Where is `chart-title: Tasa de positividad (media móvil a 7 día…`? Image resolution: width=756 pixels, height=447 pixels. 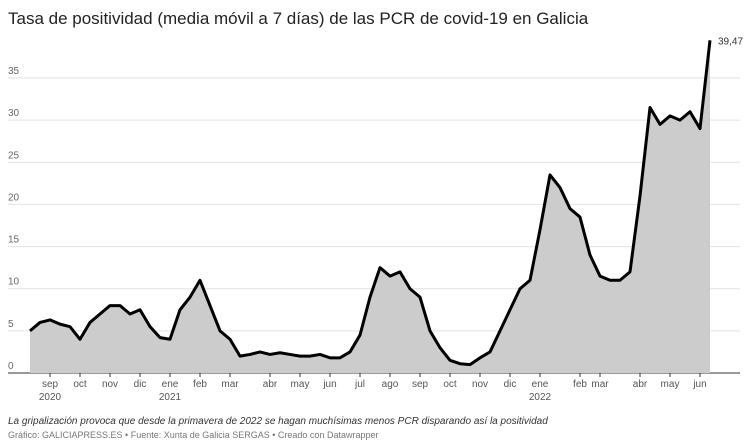
chart-title: Tasa de positividad (media móvil a 7 día… is located at coordinates (298, 18).